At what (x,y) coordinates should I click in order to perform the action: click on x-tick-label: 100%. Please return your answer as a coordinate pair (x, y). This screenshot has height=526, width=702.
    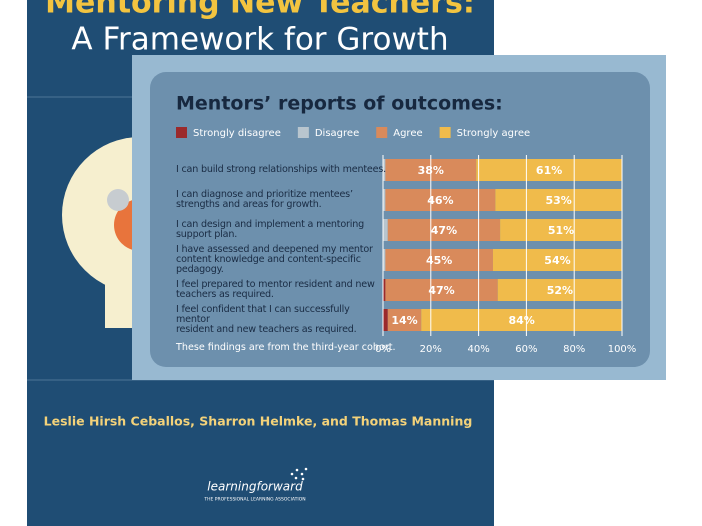
    Looking at the image, I should click on (622, 349).